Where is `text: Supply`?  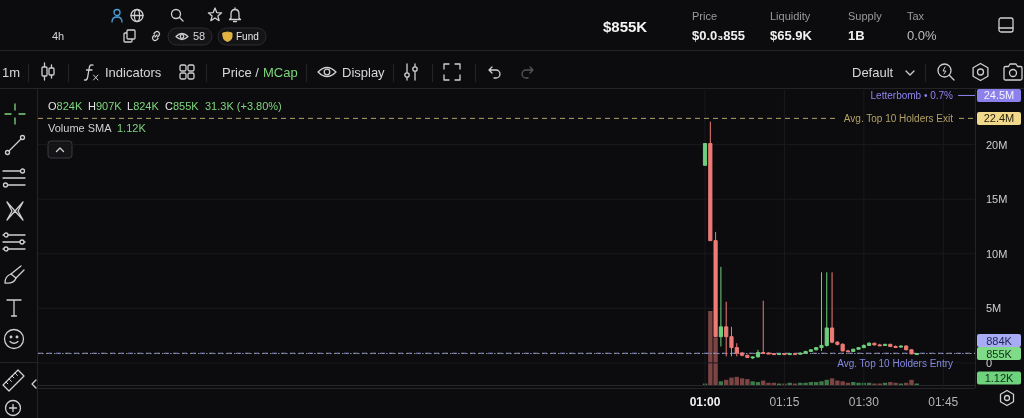 text: Supply is located at coordinates (865, 16).